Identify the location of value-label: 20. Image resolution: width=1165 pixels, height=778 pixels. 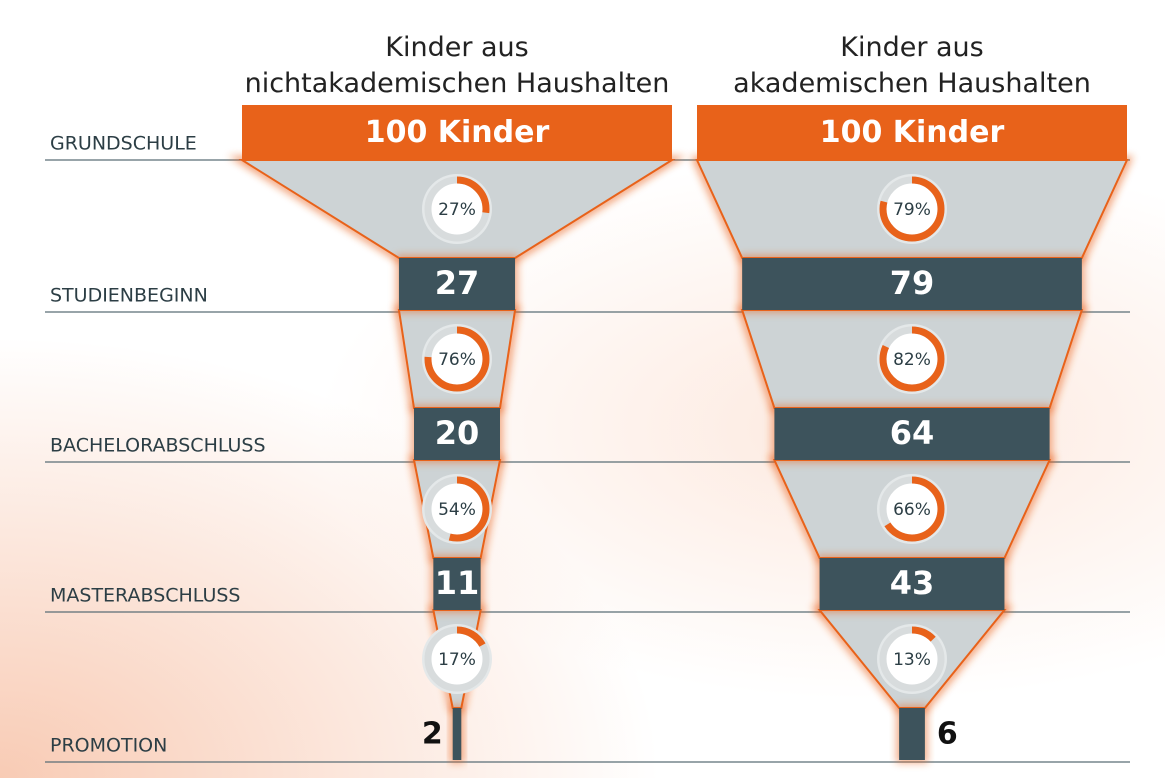
(457, 433).